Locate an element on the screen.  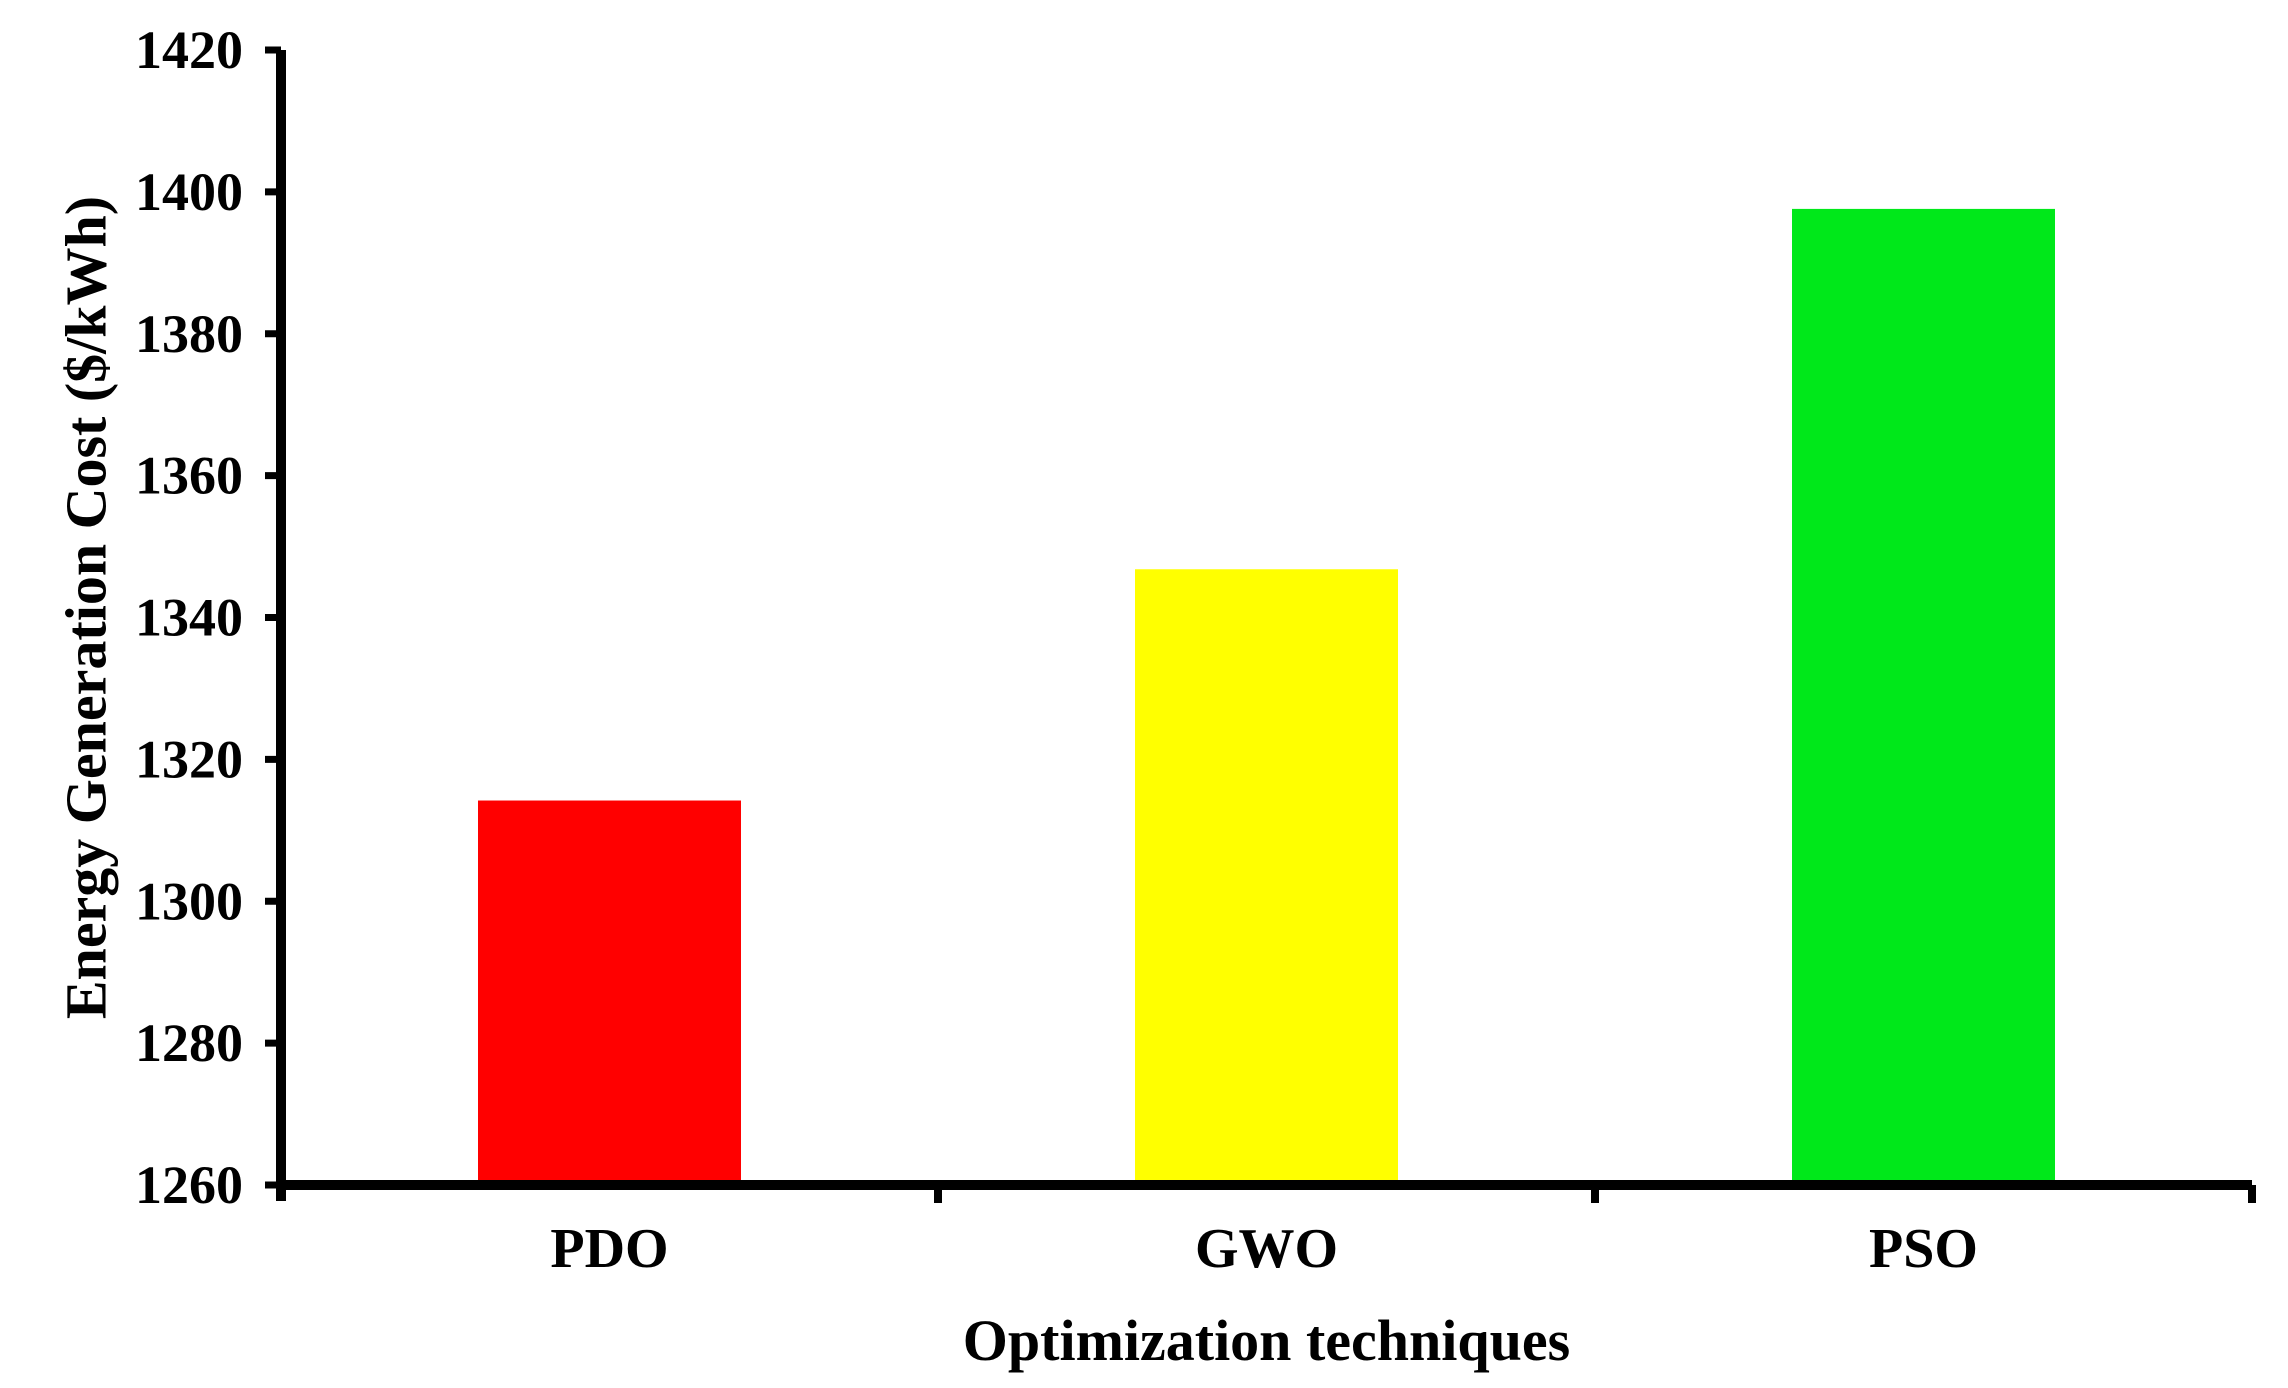
bar-pso is located at coordinates (1923, 696).